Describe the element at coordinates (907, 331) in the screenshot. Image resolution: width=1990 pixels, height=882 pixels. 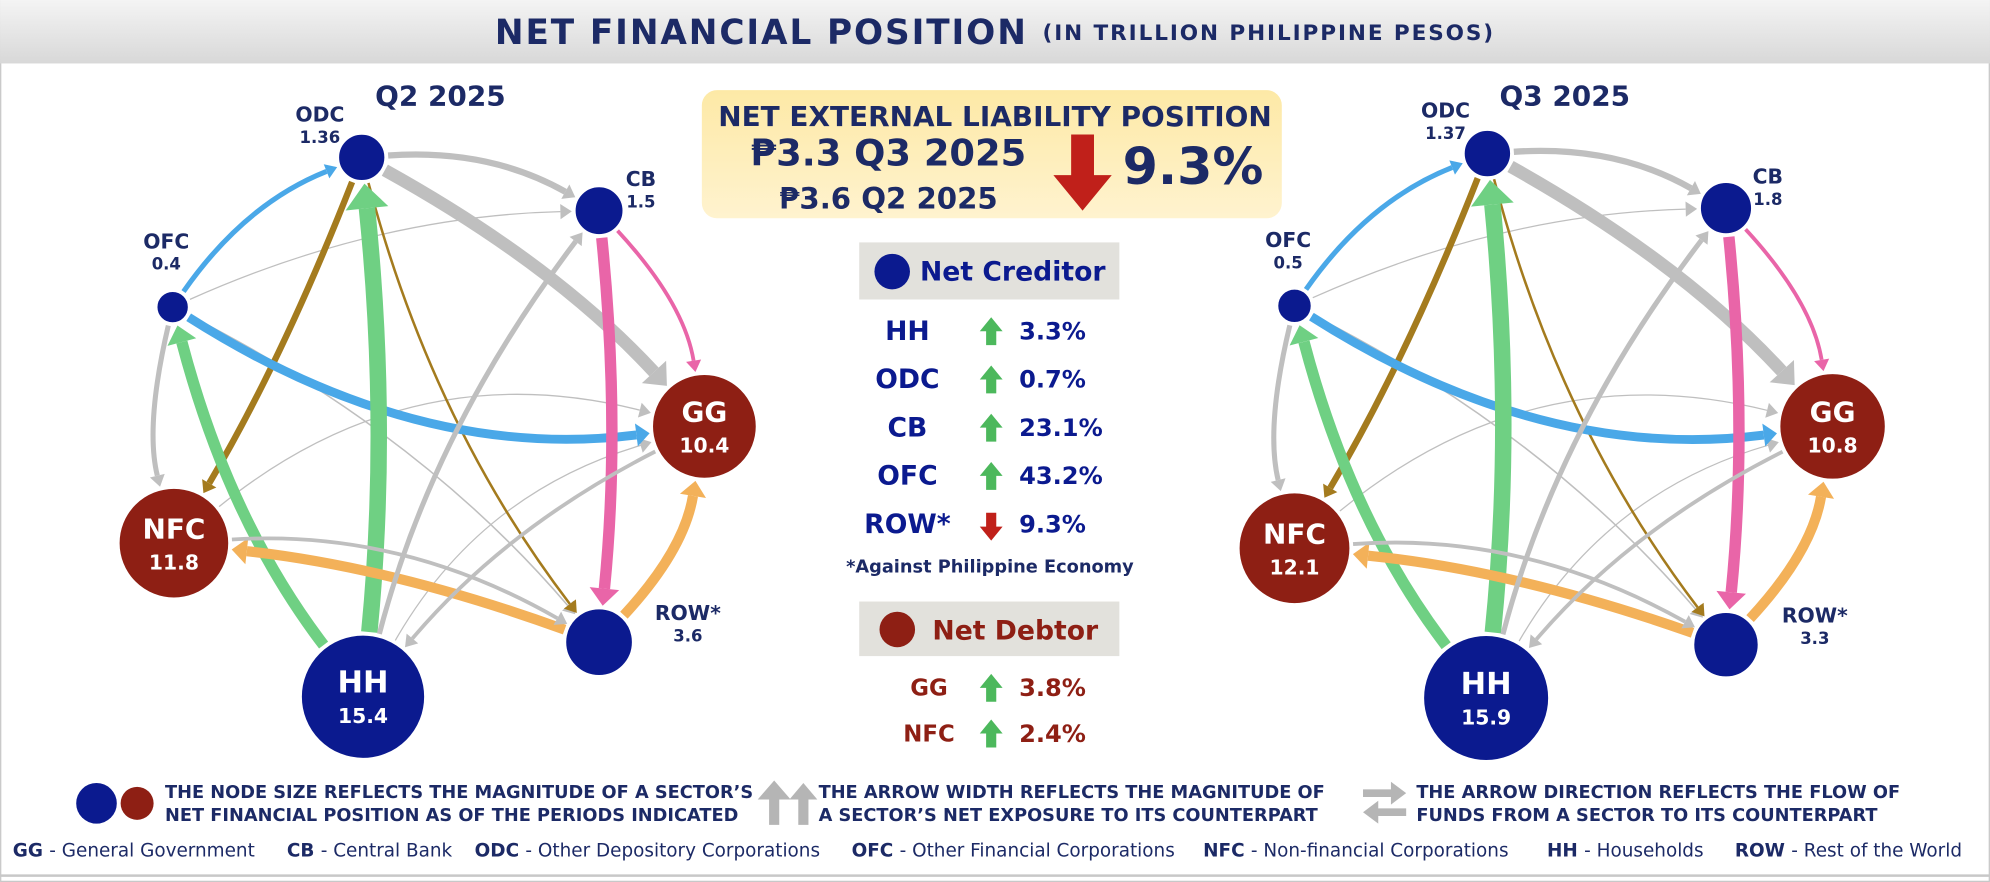
I see `sector: HH` at that location.